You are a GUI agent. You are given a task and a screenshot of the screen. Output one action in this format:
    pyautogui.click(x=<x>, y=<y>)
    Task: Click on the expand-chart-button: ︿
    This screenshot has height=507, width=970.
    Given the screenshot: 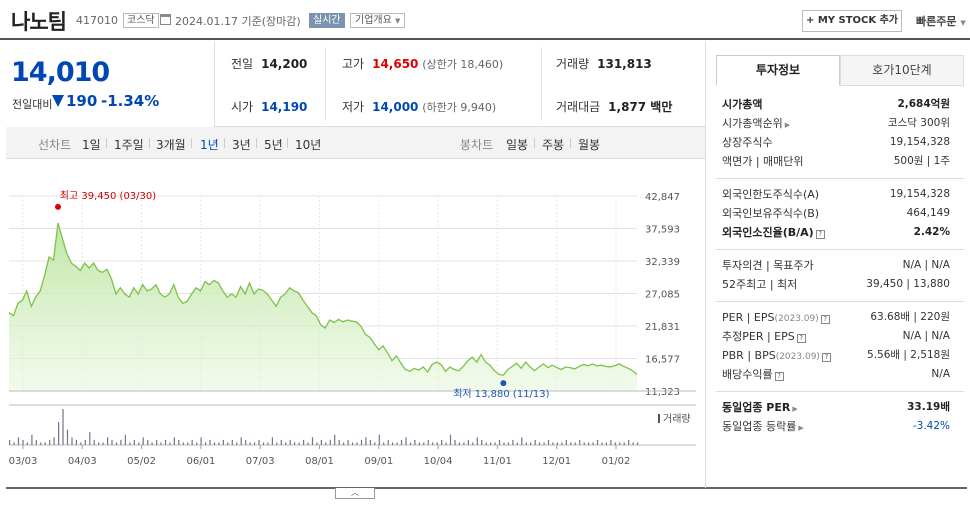 What is the action you would take?
    pyautogui.click(x=355, y=493)
    